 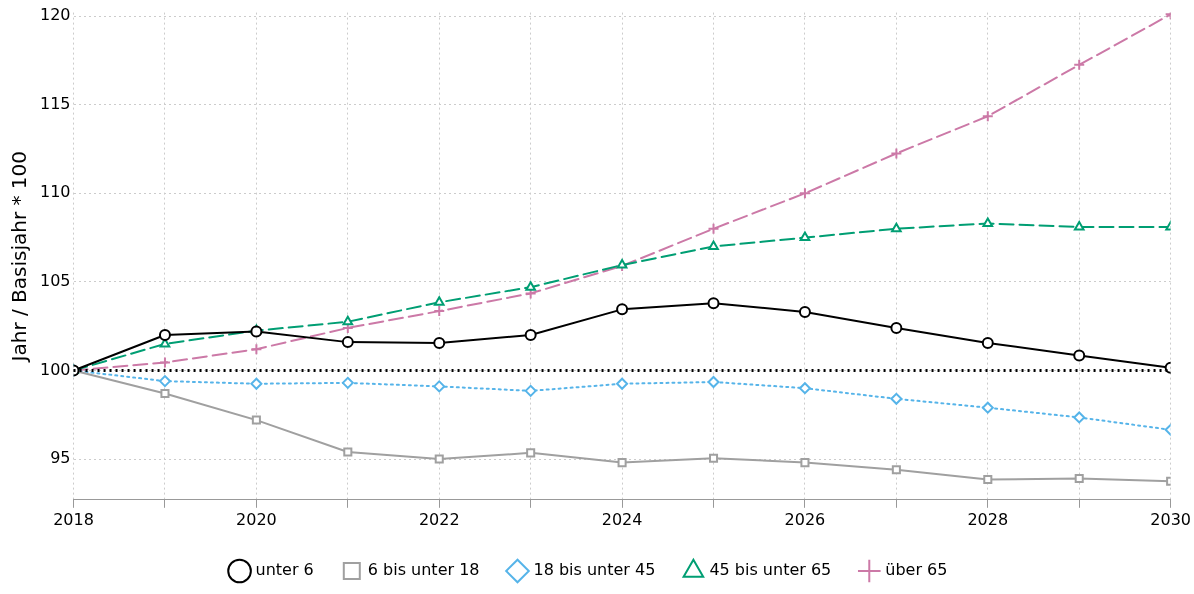 What do you see at coordinates (55, 281) in the screenshot?
I see `y-tick-label: 105` at bounding box center [55, 281].